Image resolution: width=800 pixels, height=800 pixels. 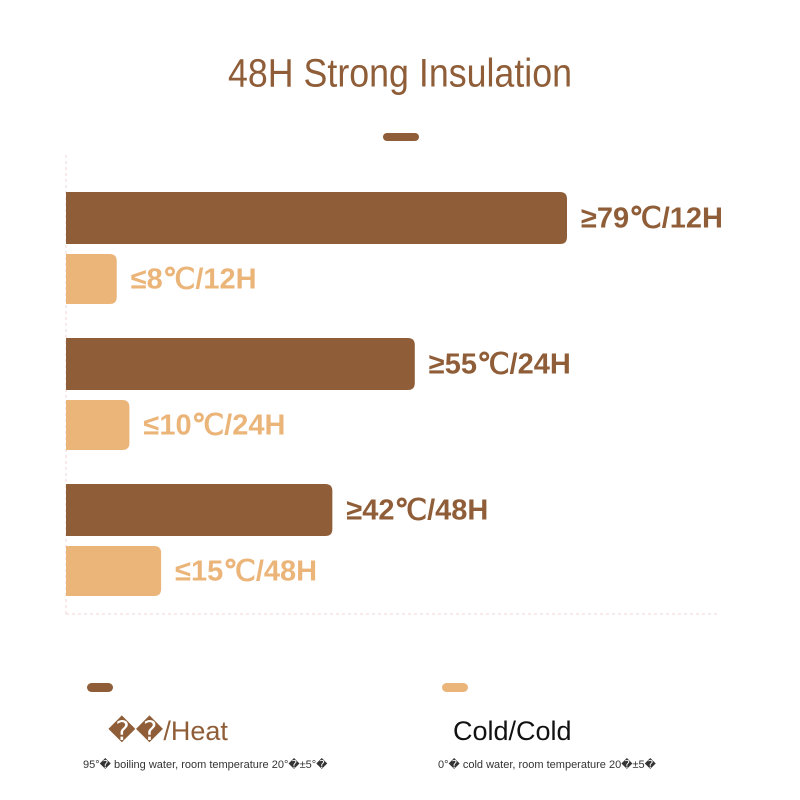 I want to click on chart-title: 48H Strong Insulation, so click(x=400, y=74).